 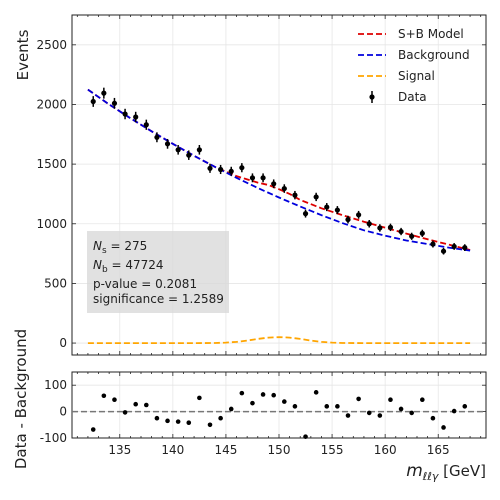 What do you see at coordinates (172, 450) in the screenshot?
I see `residual-xtick-label: 140` at bounding box center [172, 450].